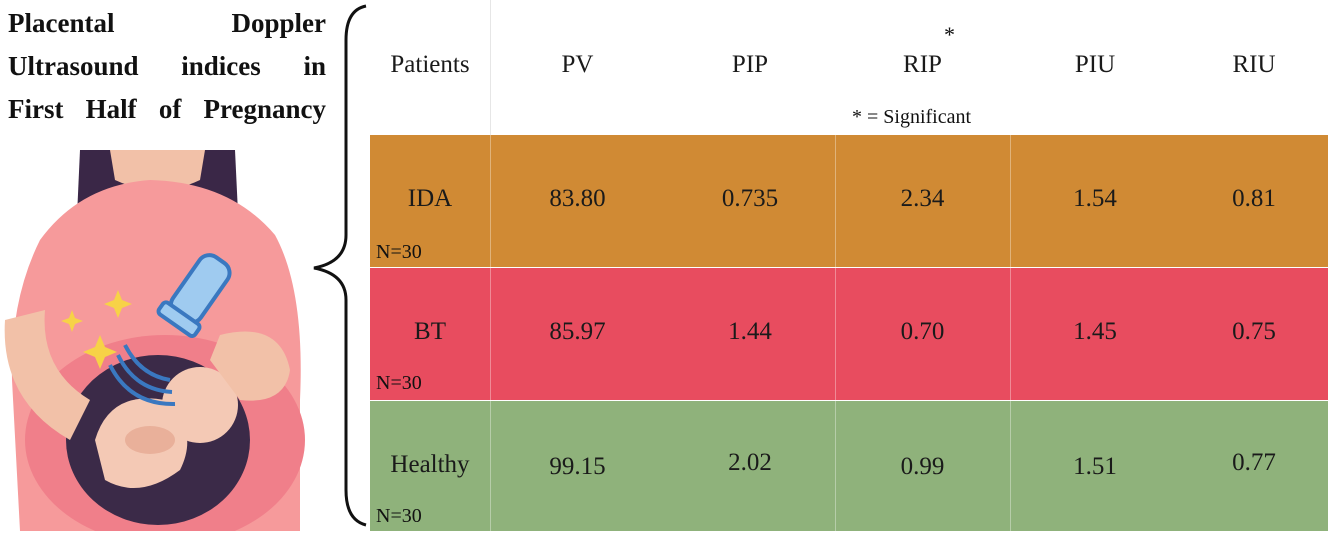  I want to click on row-label: BT, so click(430, 331).